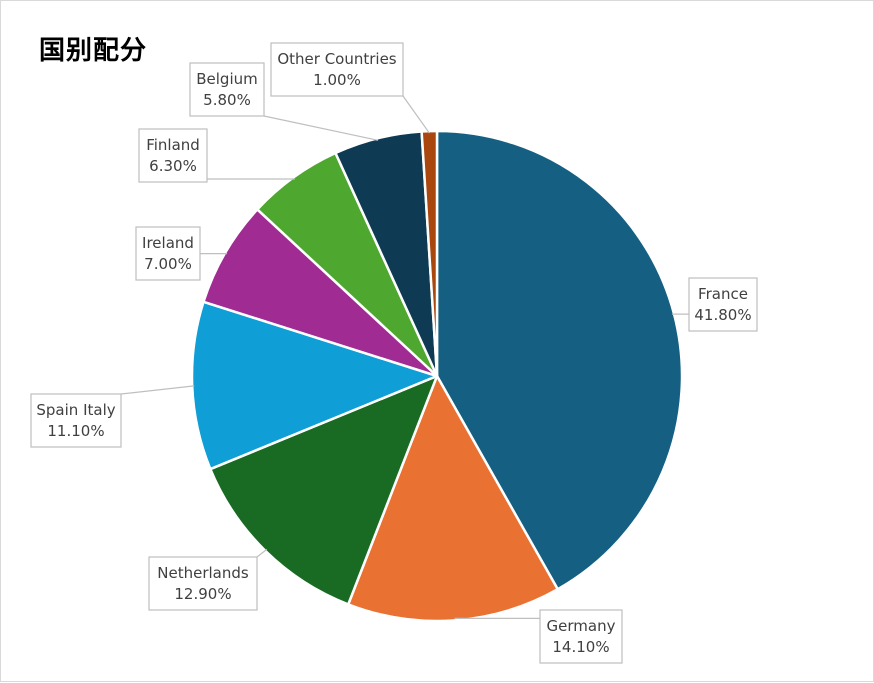  Describe the element at coordinates (203, 573) in the screenshot. I see `data-label-category: Netherlands` at that location.